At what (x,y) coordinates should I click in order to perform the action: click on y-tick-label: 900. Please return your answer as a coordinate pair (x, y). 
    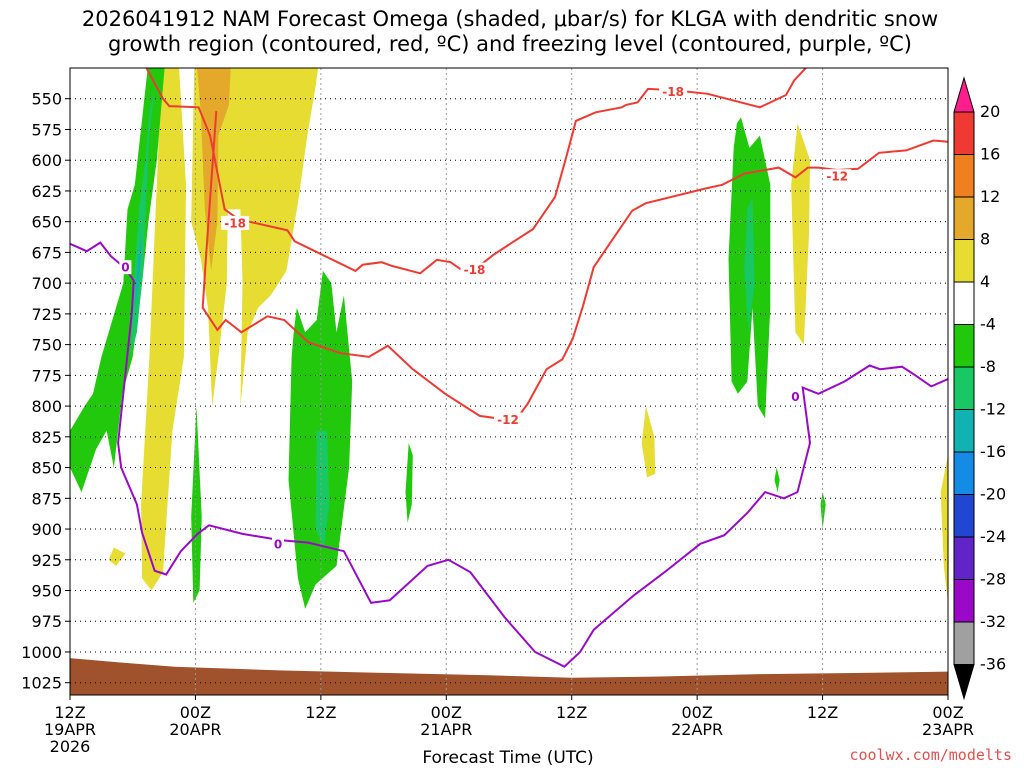
    Looking at the image, I should click on (46, 529).